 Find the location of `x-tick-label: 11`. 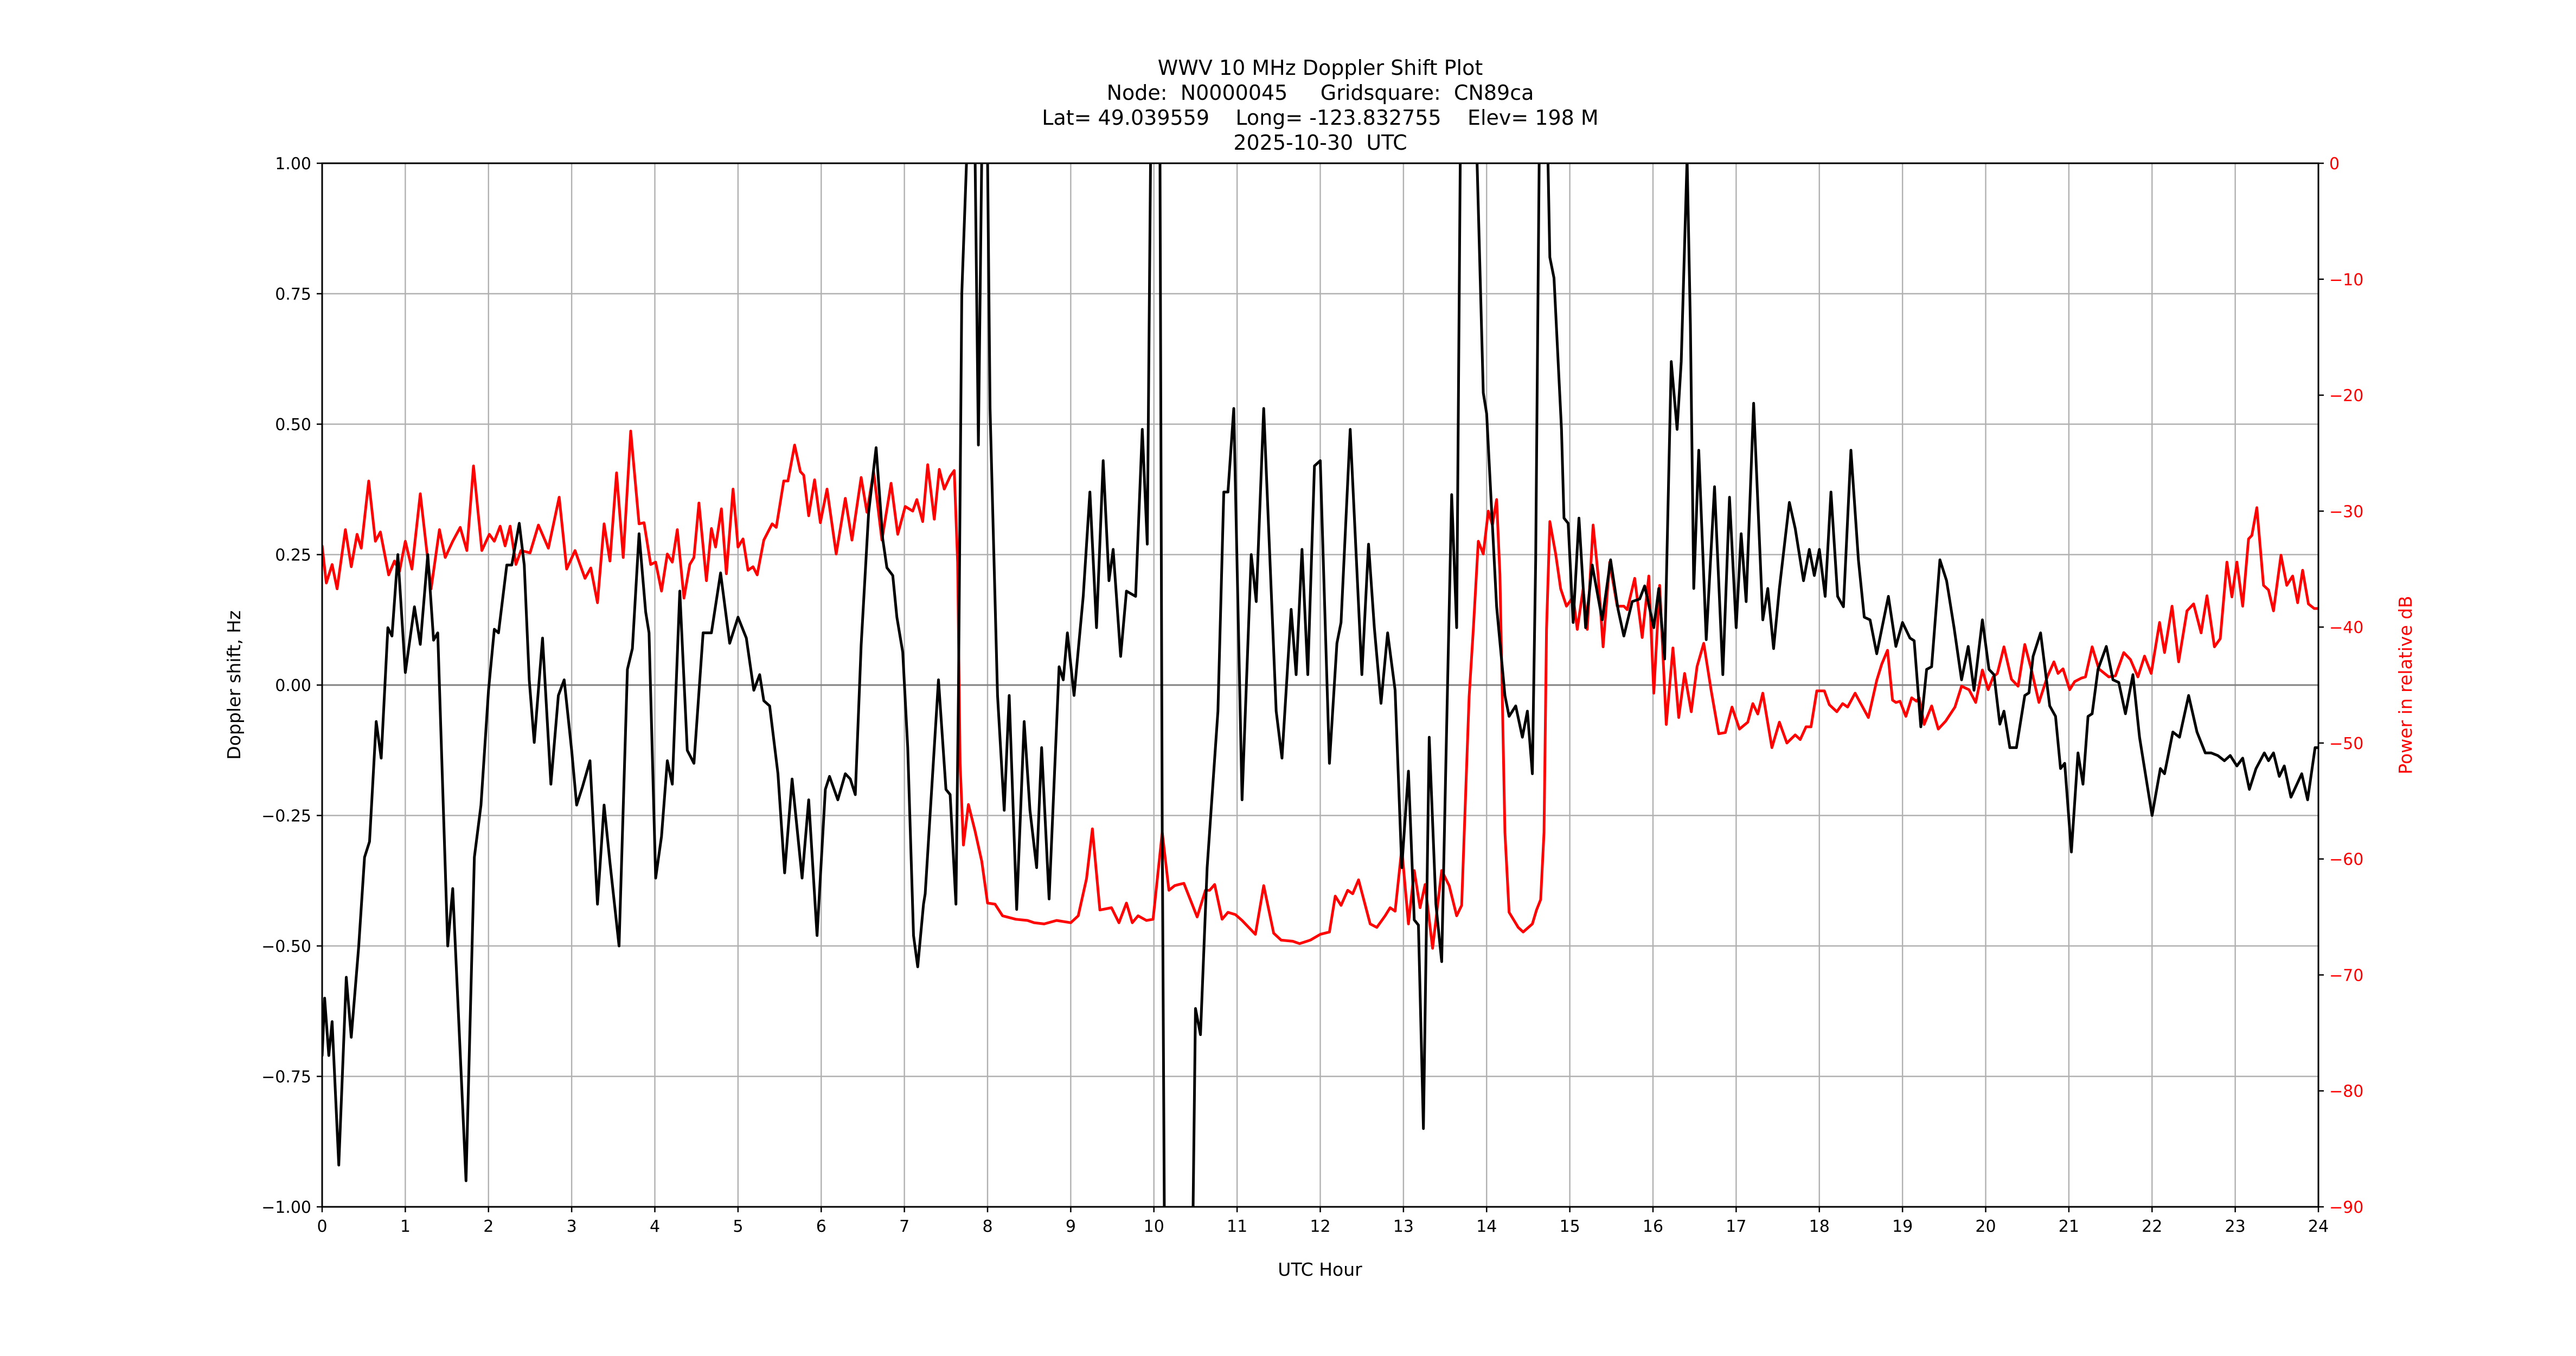

x-tick-label: 11 is located at coordinates (1237, 1226).